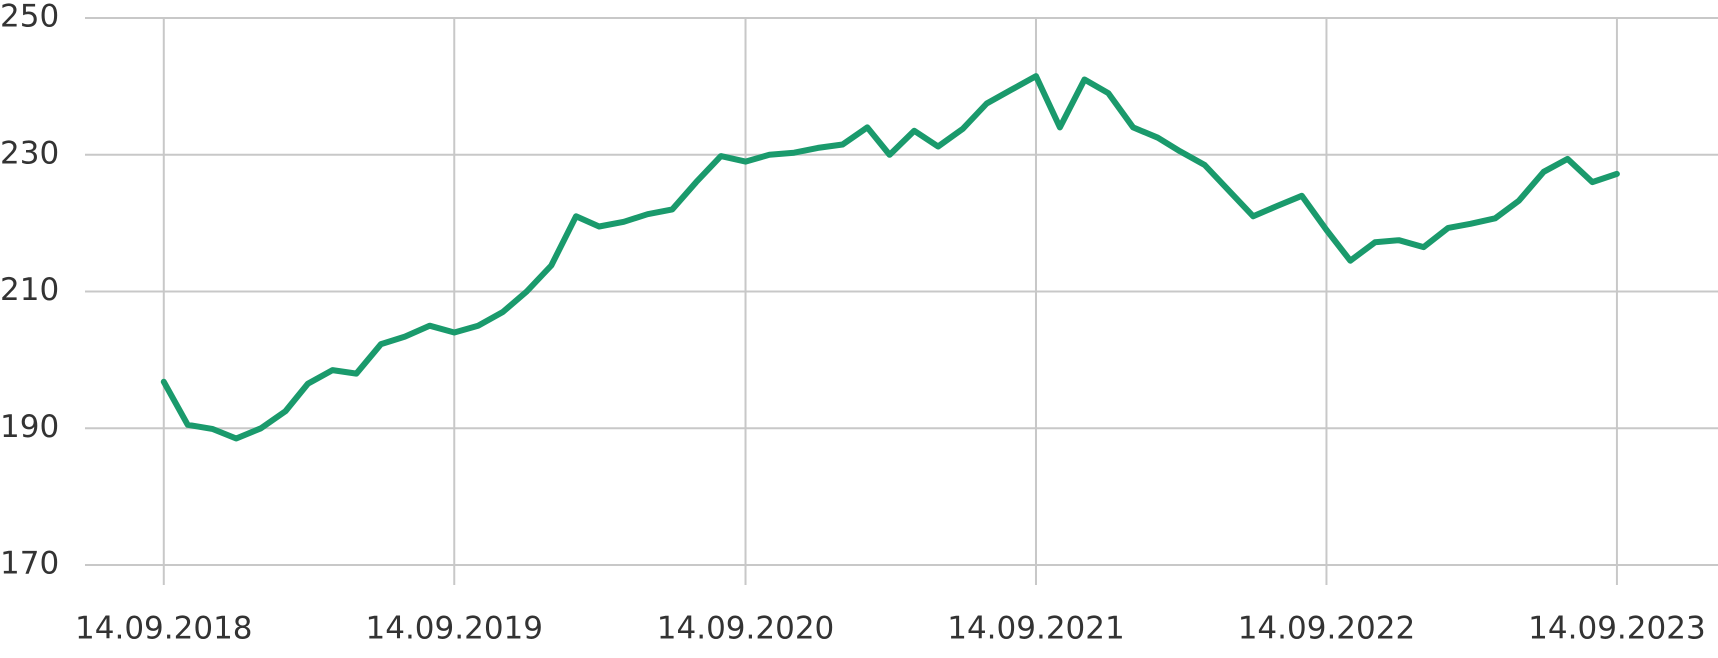  What do you see at coordinates (455, 629) in the screenshot?
I see `x-tick-label: 14.09.2019` at bounding box center [455, 629].